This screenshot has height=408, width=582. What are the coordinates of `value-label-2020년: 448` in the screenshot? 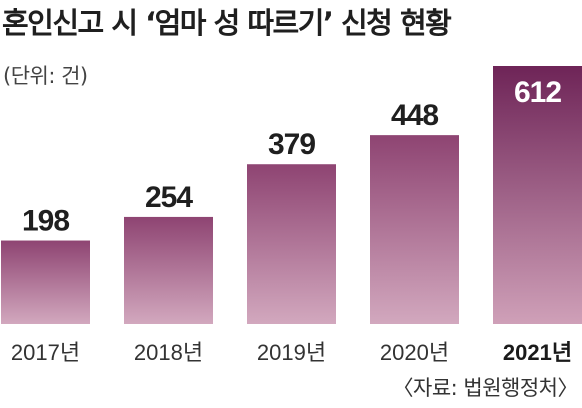 It's located at (414, 115).